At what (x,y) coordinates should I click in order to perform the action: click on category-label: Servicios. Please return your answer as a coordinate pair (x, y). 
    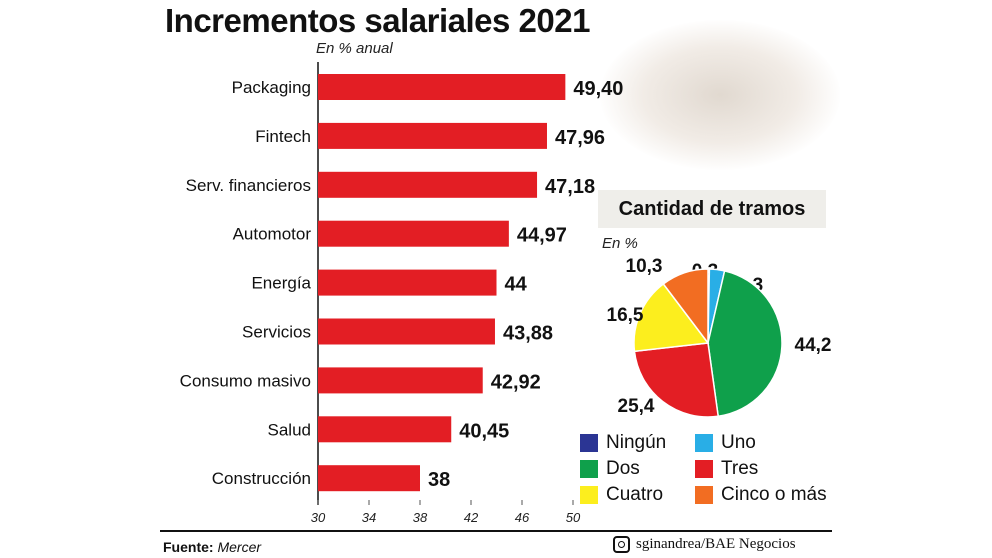
    Looking at the image, I should click on (276, 332).